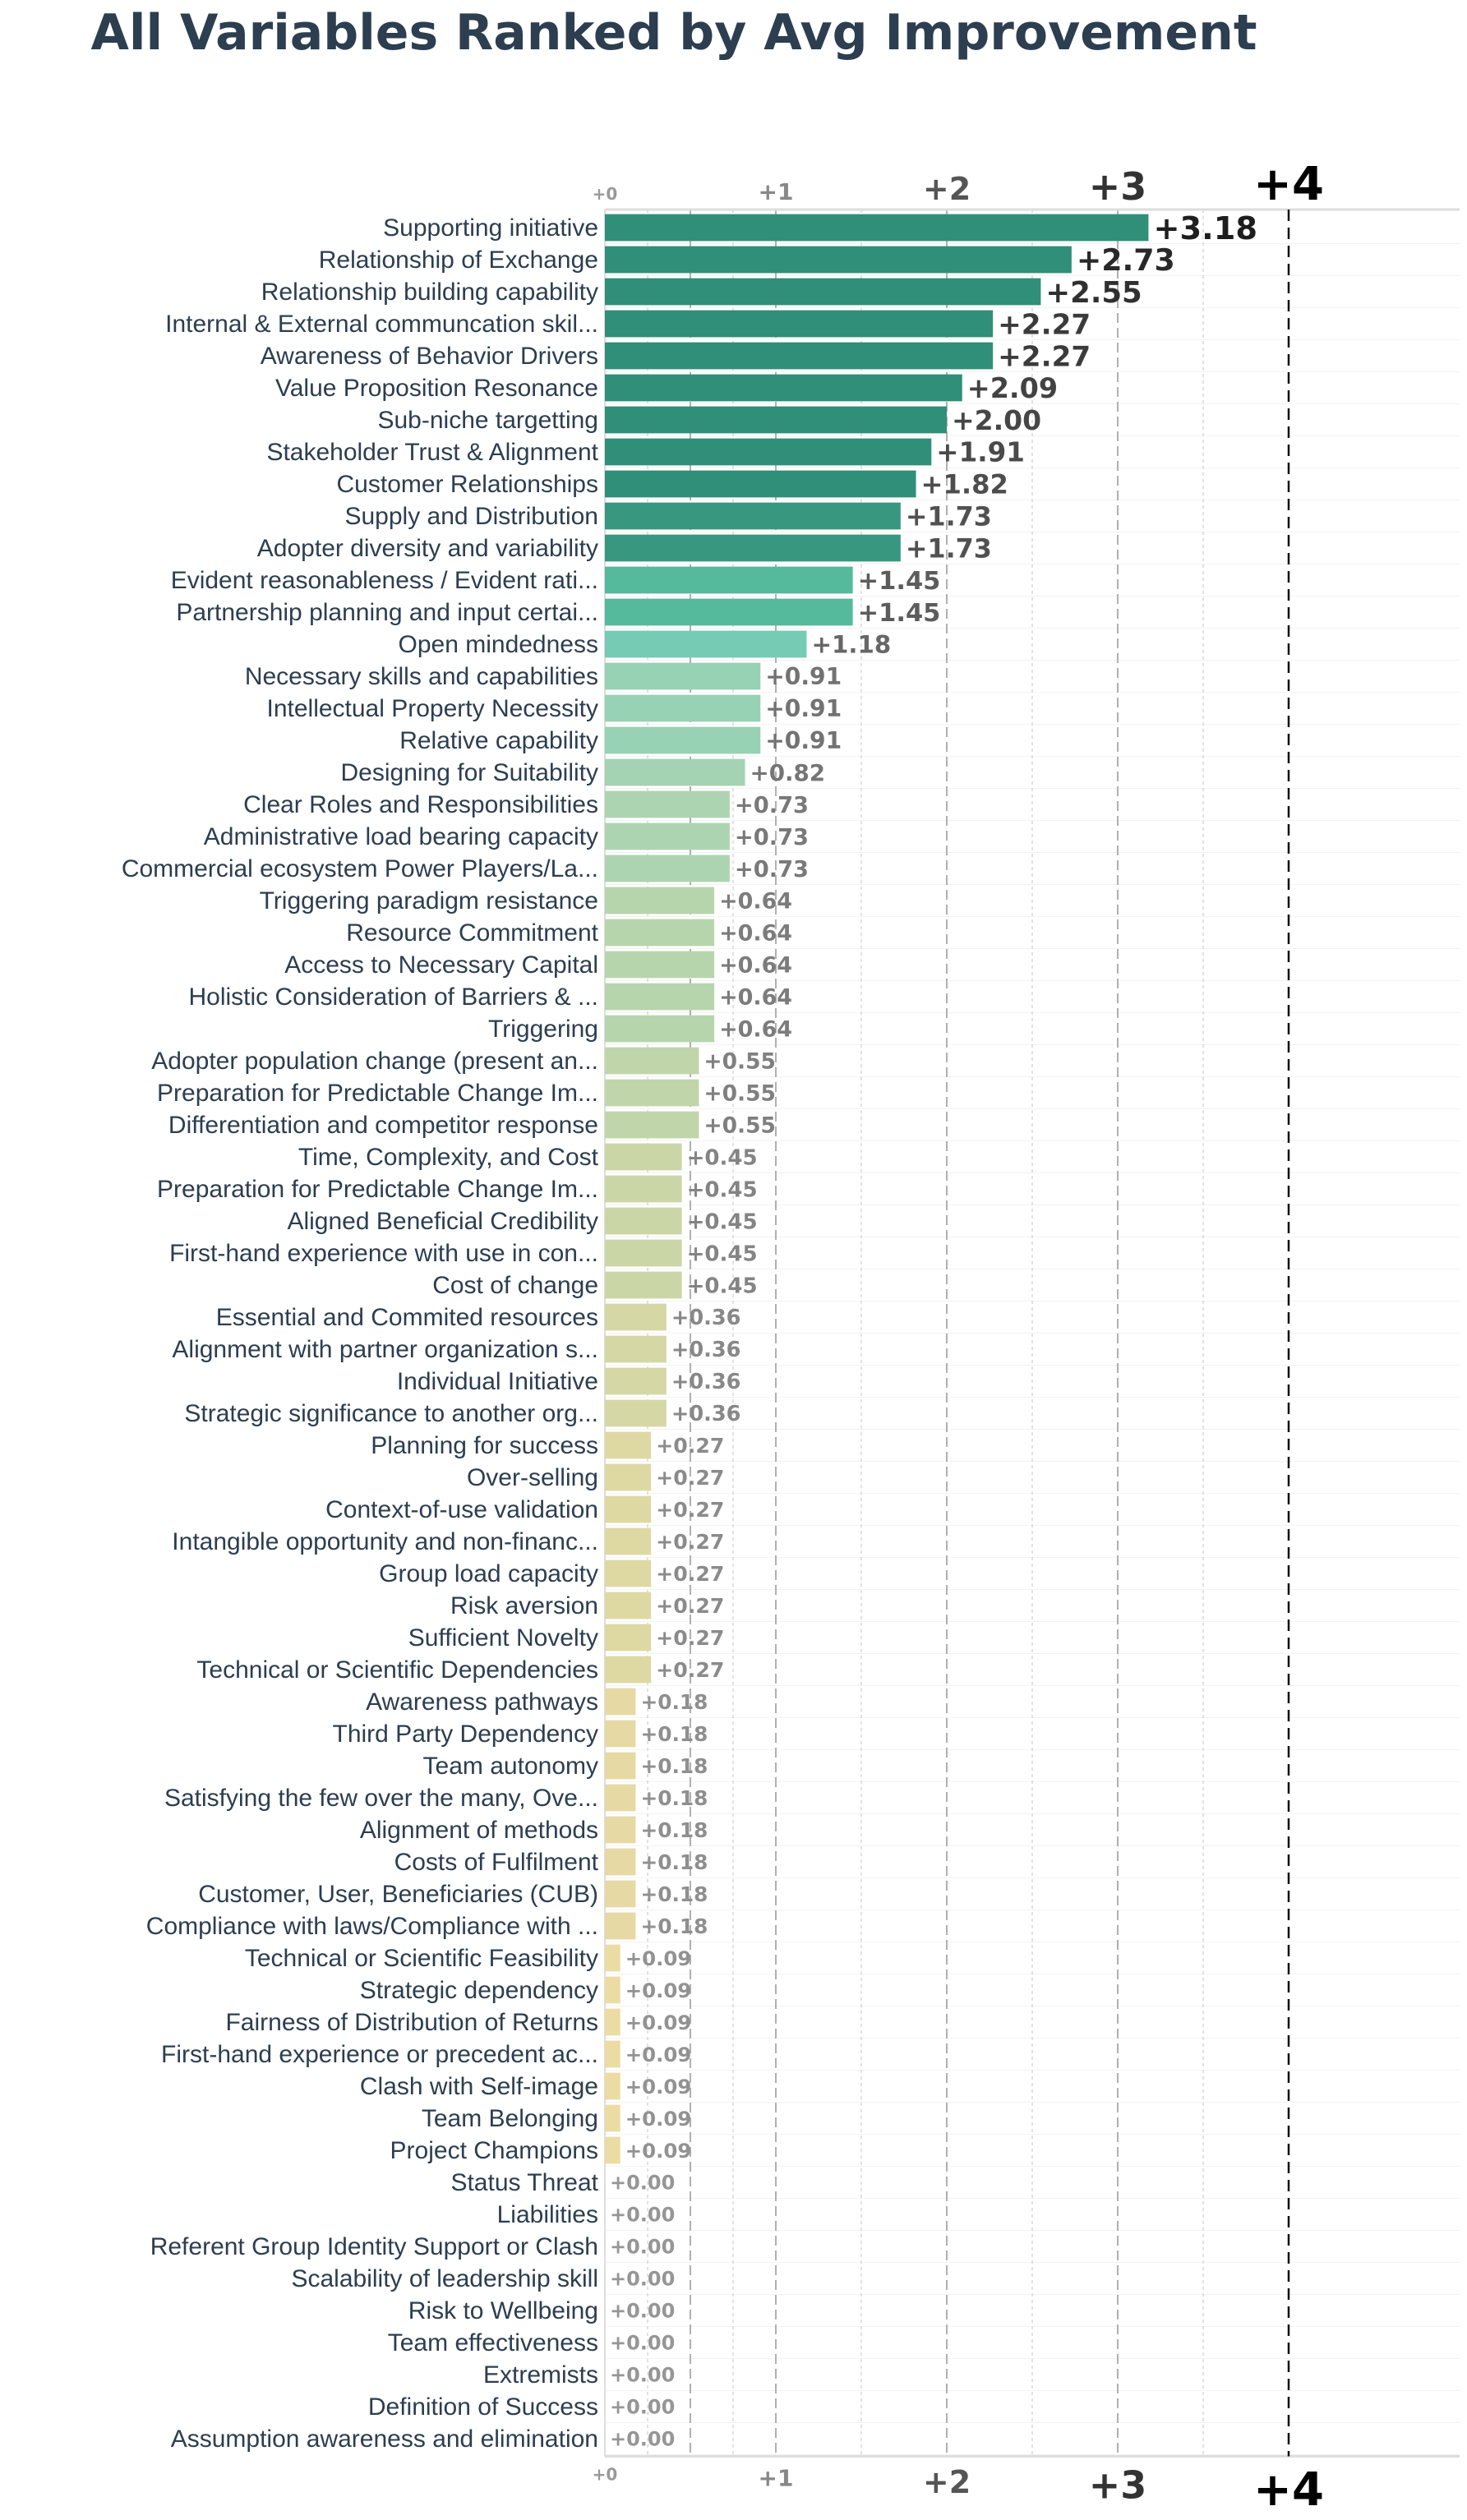  Describe the element at coordinates (605, 194) in the screenshot. I see `x-tick-label-top: +0` at that location.